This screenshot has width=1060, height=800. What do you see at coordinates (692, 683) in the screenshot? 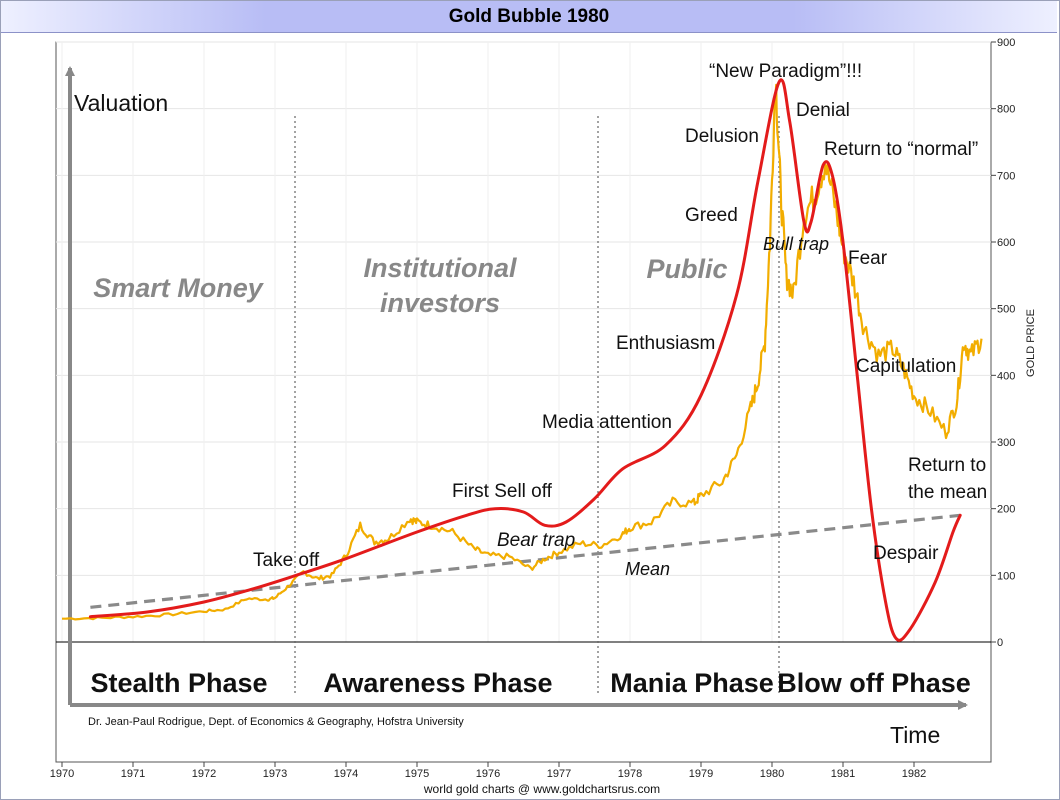
I see `mania-phase-label: Mania Phase` at bounding box center [692, 683].